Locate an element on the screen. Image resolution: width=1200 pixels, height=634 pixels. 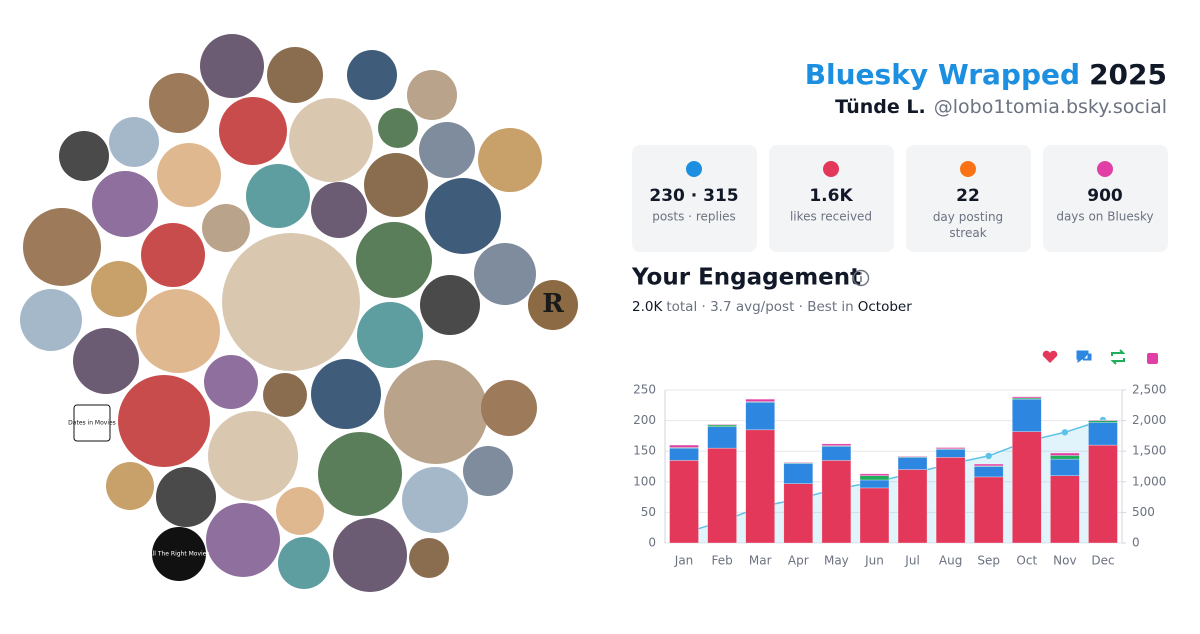
avatar-label: Dates in Movies is located at coordinates (92, 423).